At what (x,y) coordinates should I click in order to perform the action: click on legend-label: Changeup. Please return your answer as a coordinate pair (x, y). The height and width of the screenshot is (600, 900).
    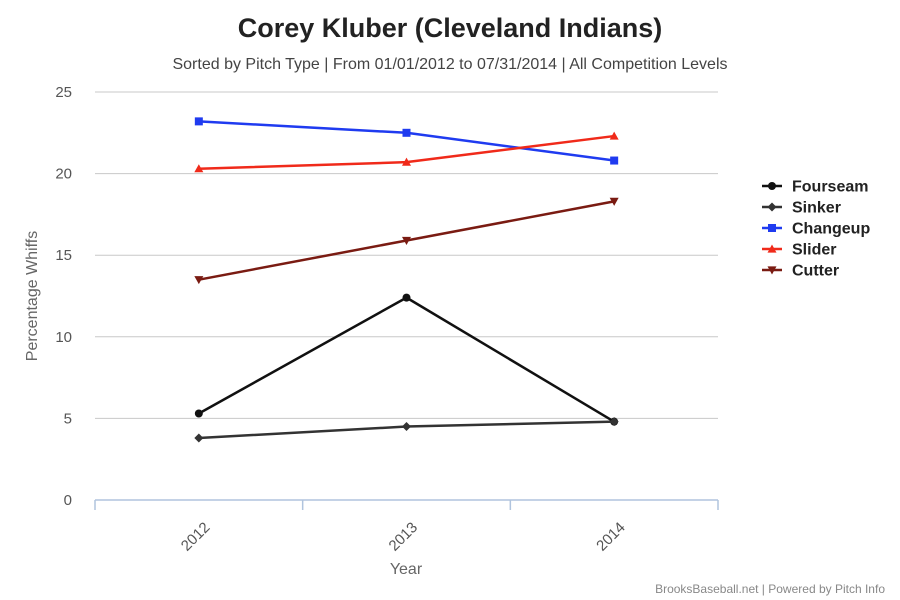
    Looking at the image, I should click on (831, 229).